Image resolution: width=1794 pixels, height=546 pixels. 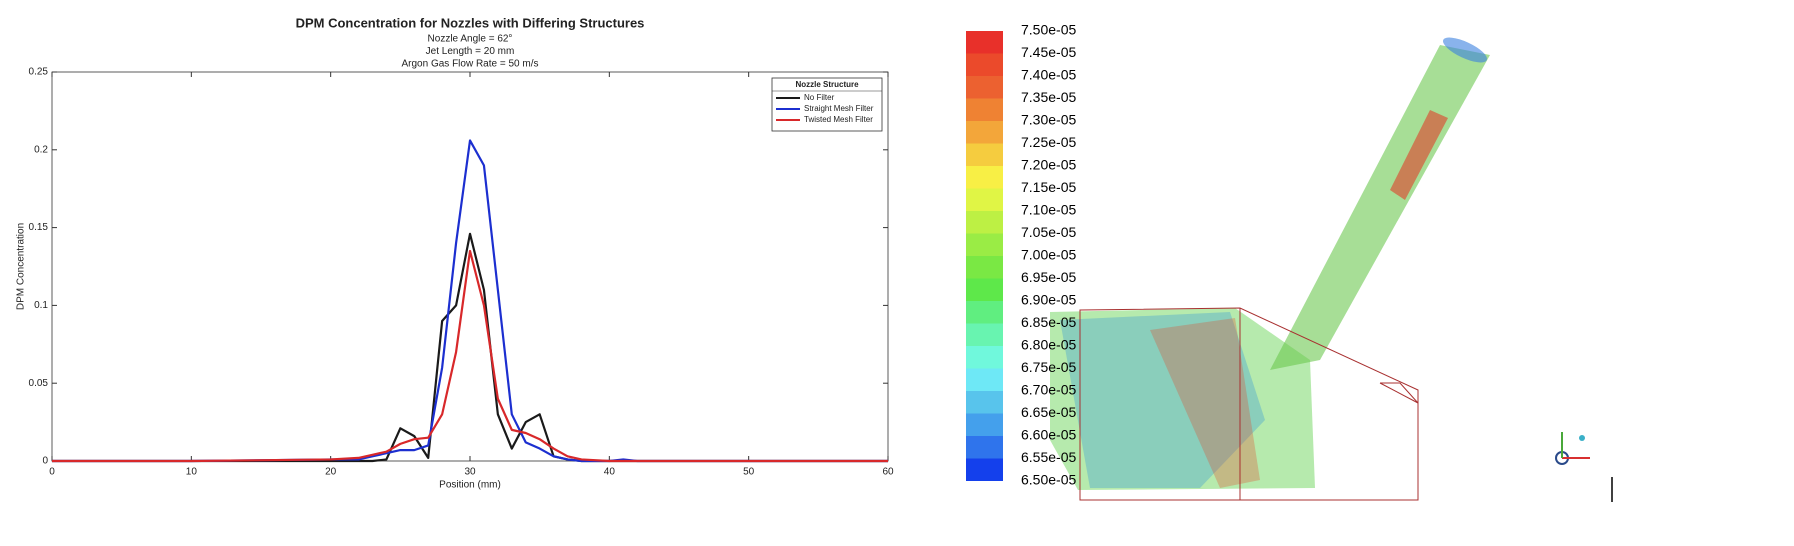 What do you see at coordinates (470, 472) in the screenshot?
I see `x-tick-label: 30` at bounding box center [470, 472].